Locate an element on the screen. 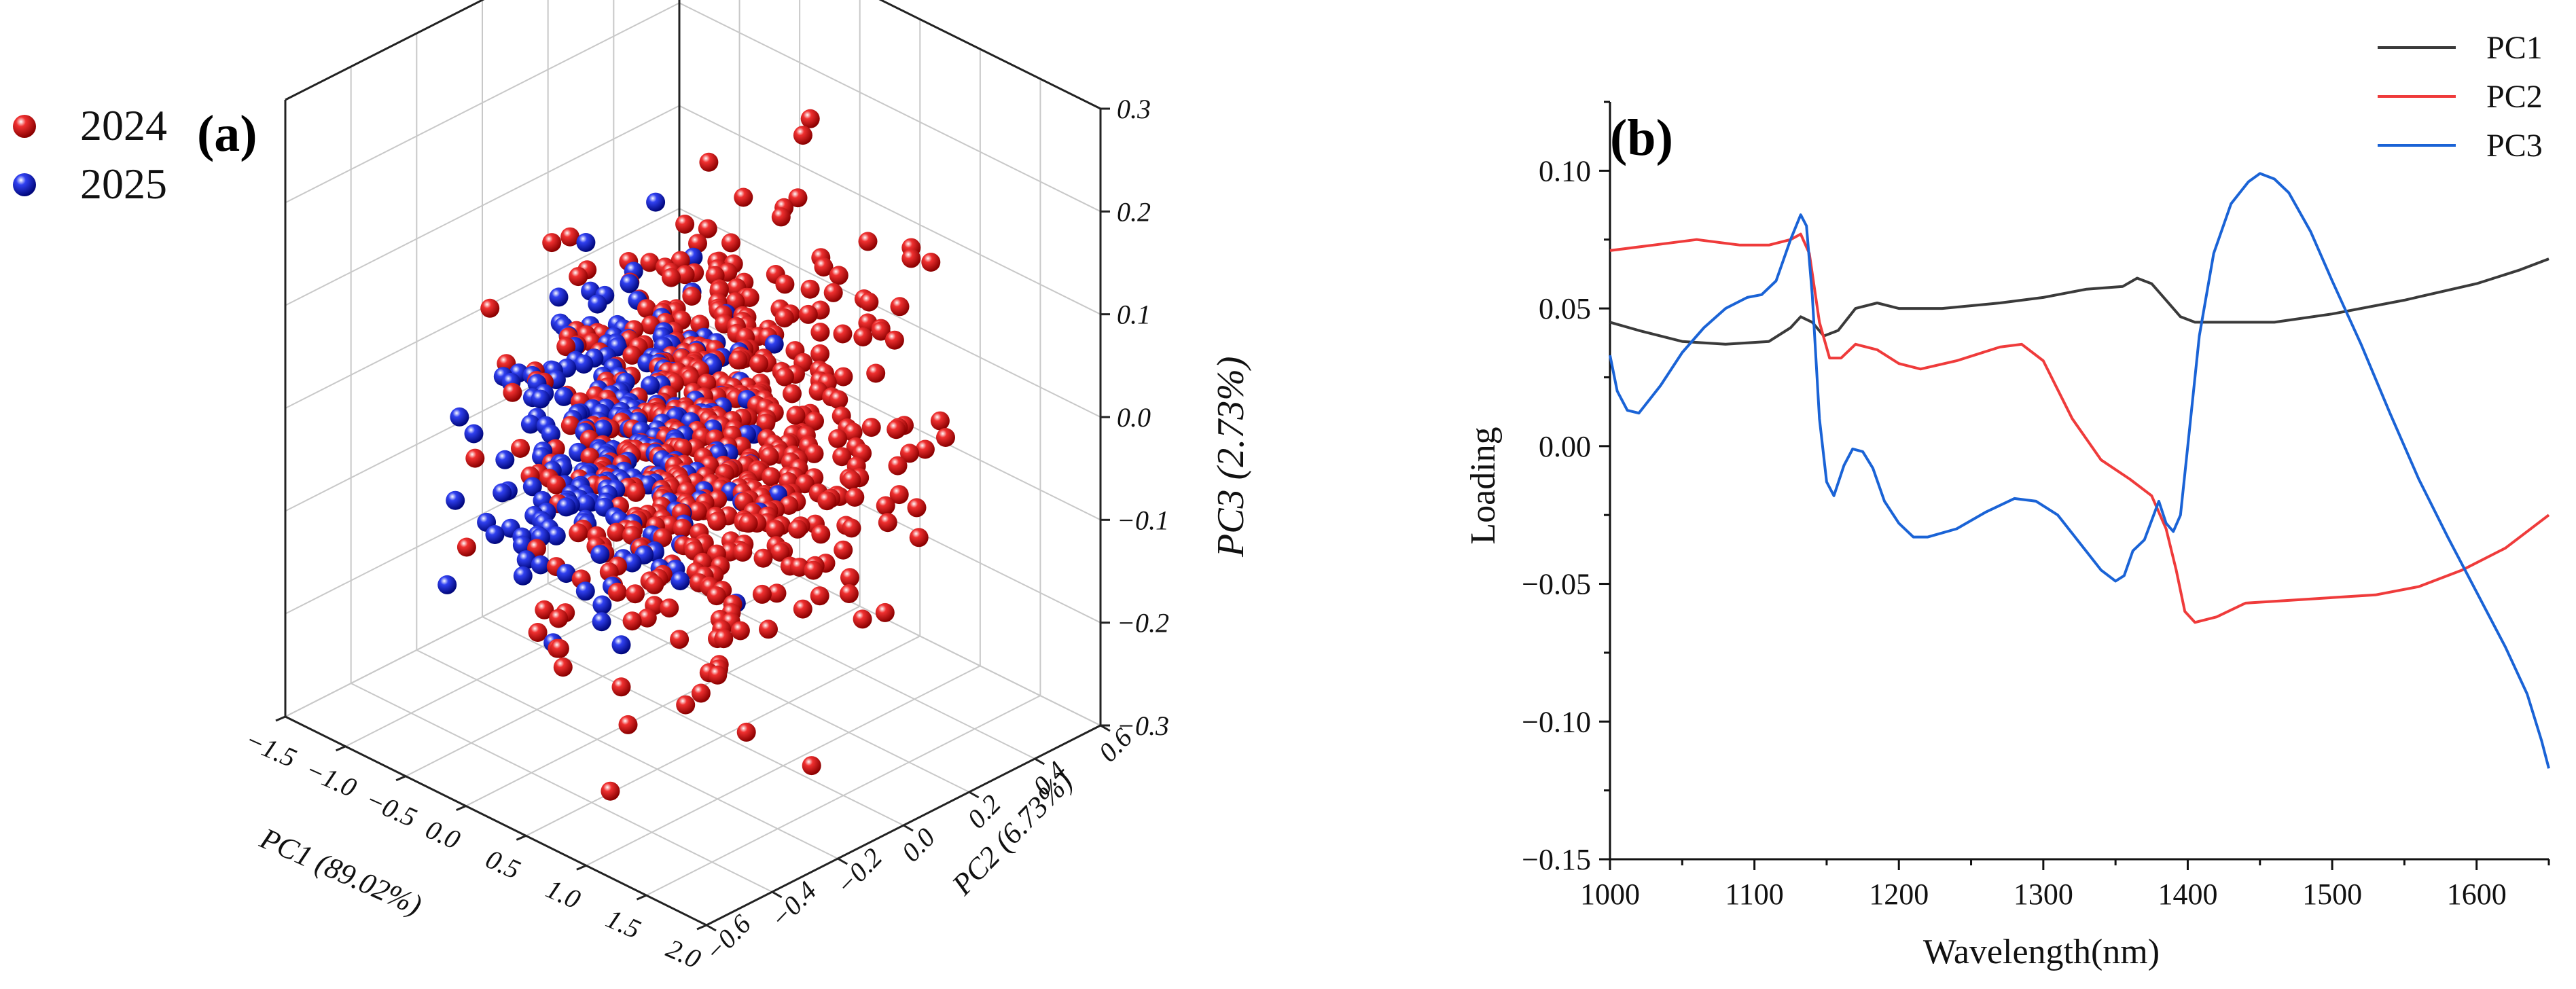 This screenshot has height=989, width=2576. legend-label-pc3: PC3 is located at coordinates (2514, 146).